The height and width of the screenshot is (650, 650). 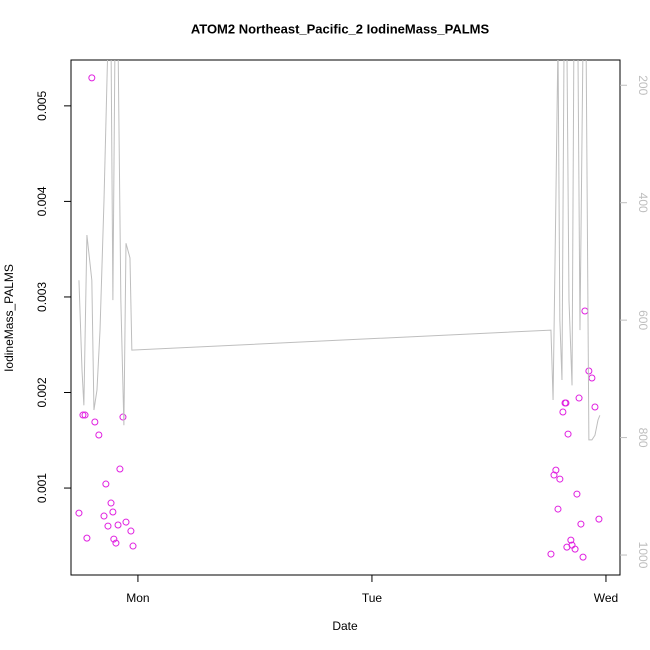 What do you see at coordinates (372, 598) in the screenshot?
I see `x-tick-label: Tue` at bounding box center [372, 598].